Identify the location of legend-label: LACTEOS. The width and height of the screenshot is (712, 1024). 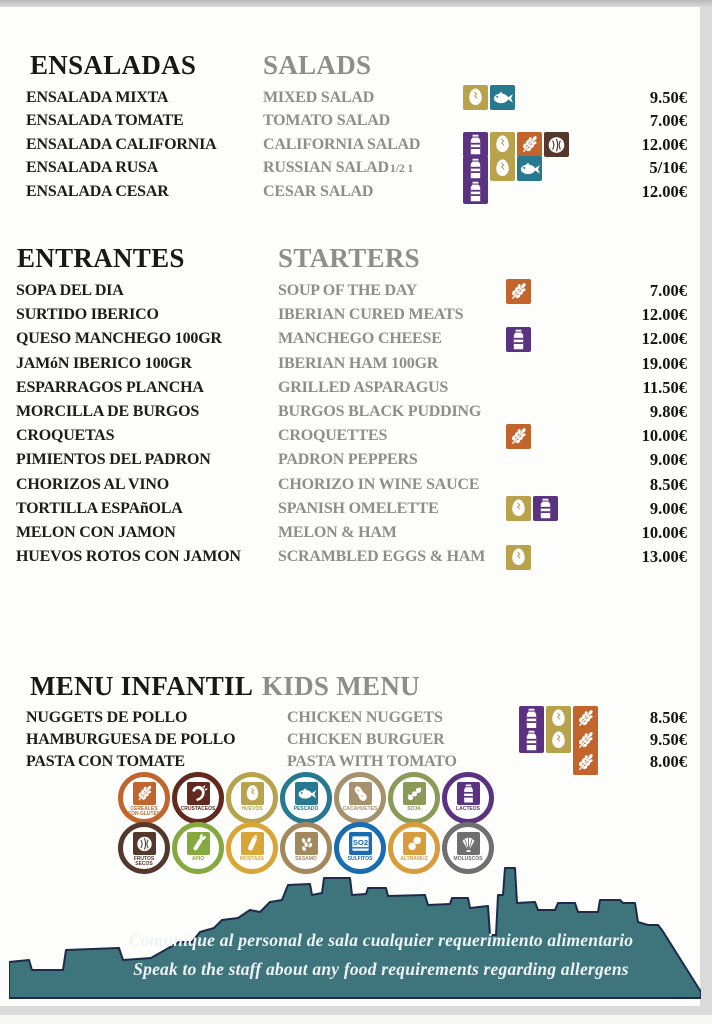
(468, 809).